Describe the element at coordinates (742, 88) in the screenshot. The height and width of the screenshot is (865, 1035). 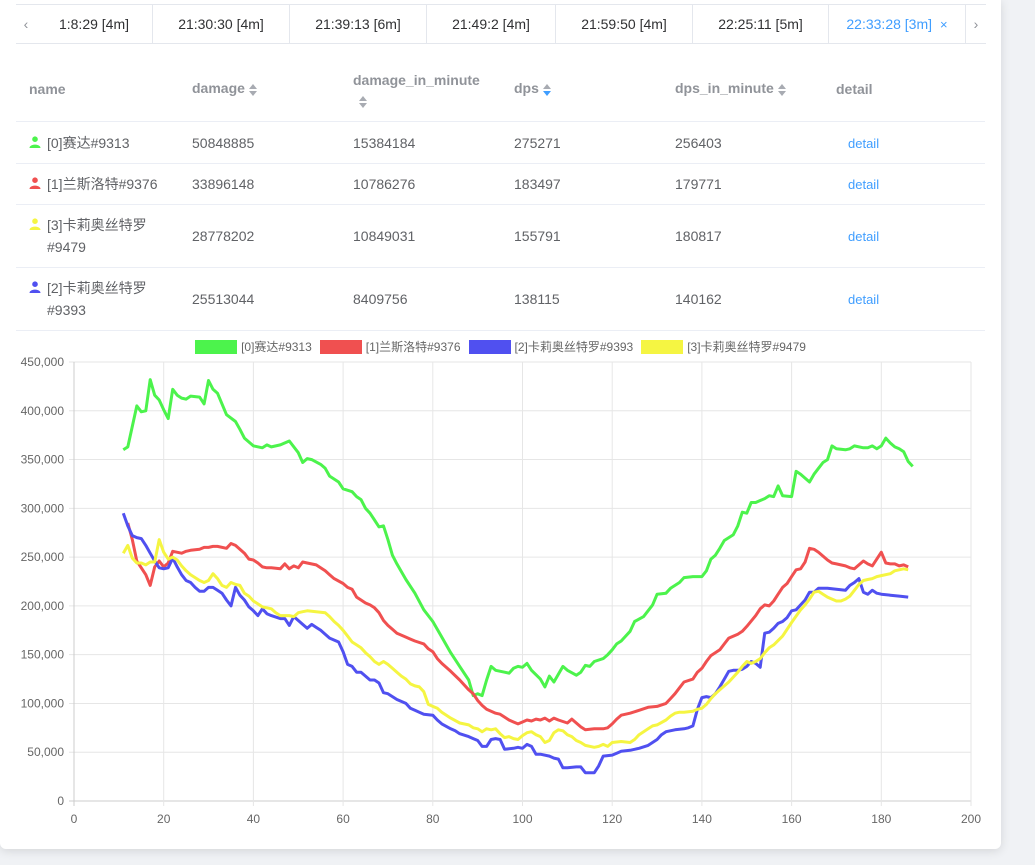
I see `header-dps-in-minute: dps_in_minute` at that location.